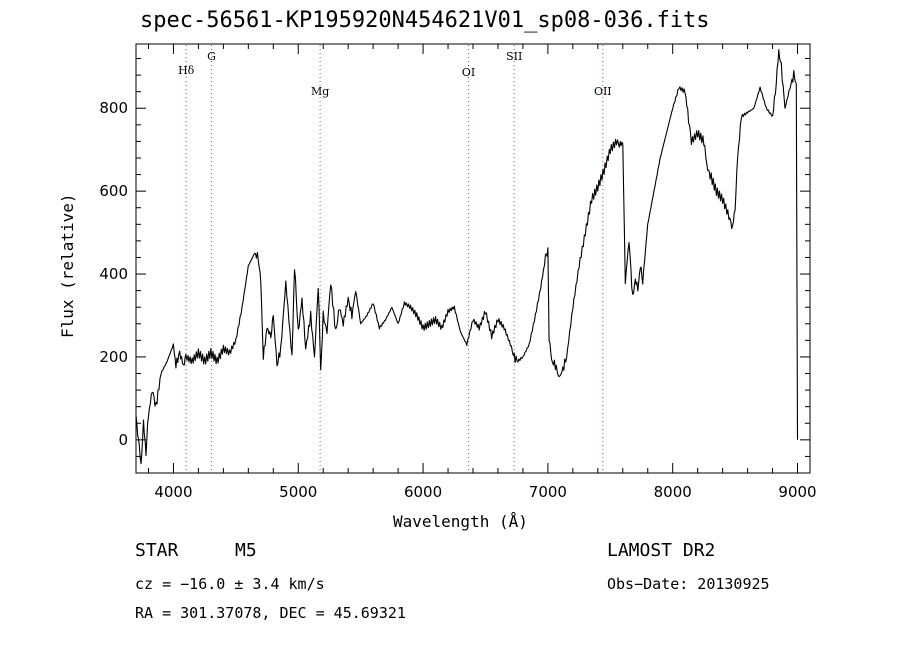  What do you see at coordinates (603, 91) in the screenshot?
I see `spectral-line-label: OII` at bounding box center [603, 91].